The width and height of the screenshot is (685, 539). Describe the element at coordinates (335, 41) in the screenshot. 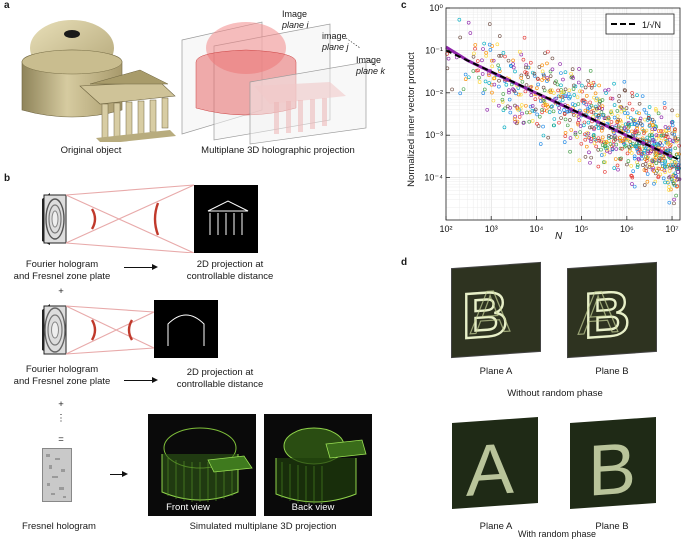

I see `plane-j-label: image plane j` at that location.